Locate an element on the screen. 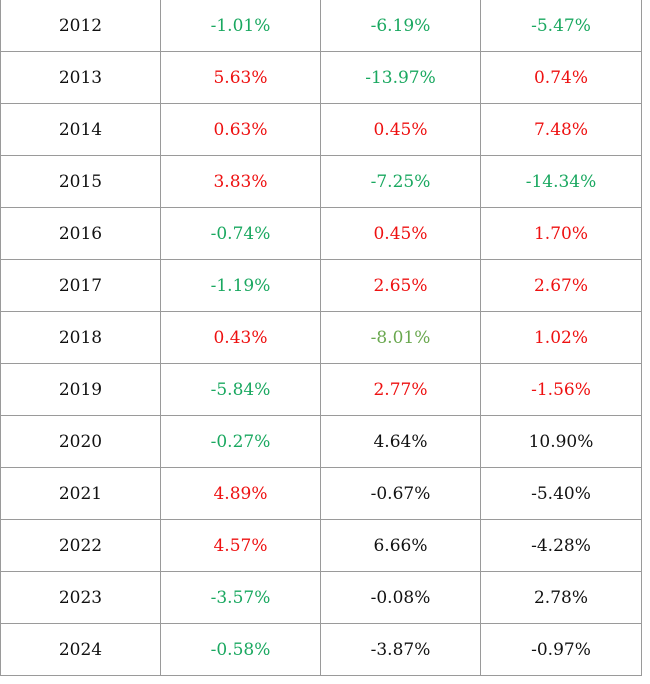  value-cell: 1.70% is located at coordinates (561, 233).